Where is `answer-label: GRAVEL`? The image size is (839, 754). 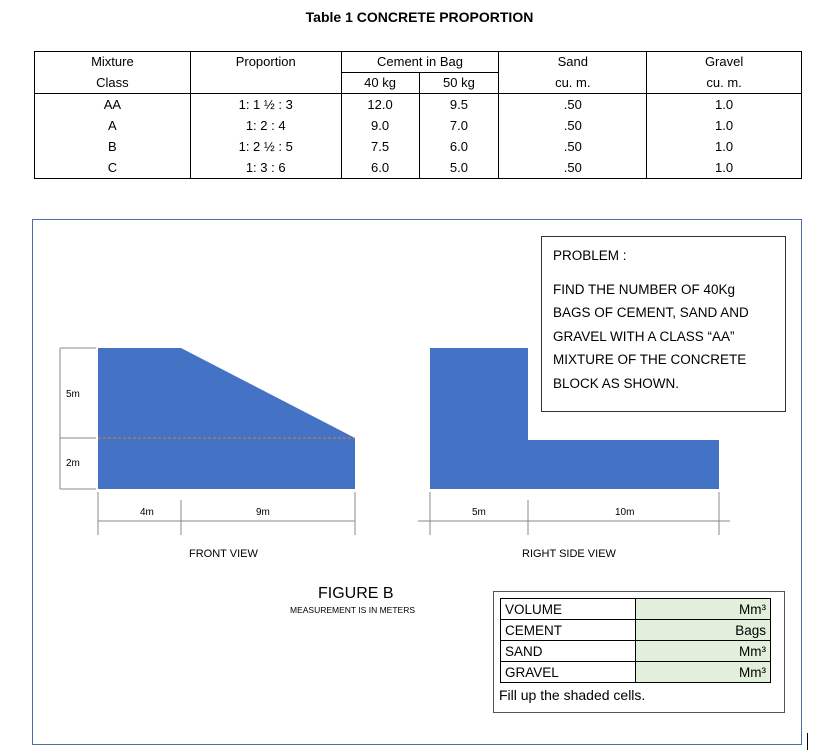
answer-label: GRAVEL is located at coordinates (568, 672).